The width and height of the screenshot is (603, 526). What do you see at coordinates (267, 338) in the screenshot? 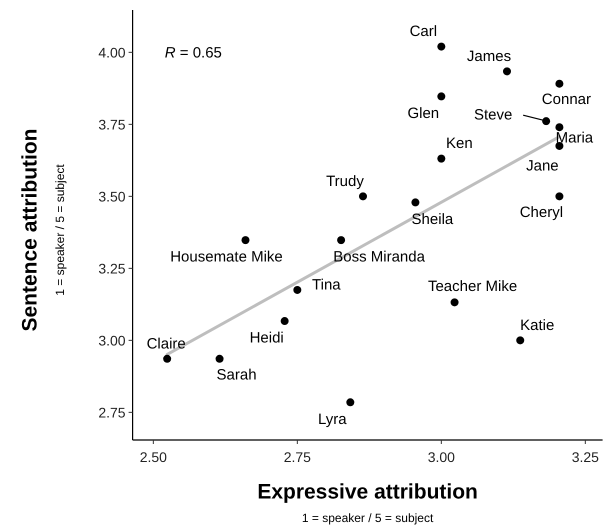
I see `annotation: Heidi` at bounding box center [267, 338].